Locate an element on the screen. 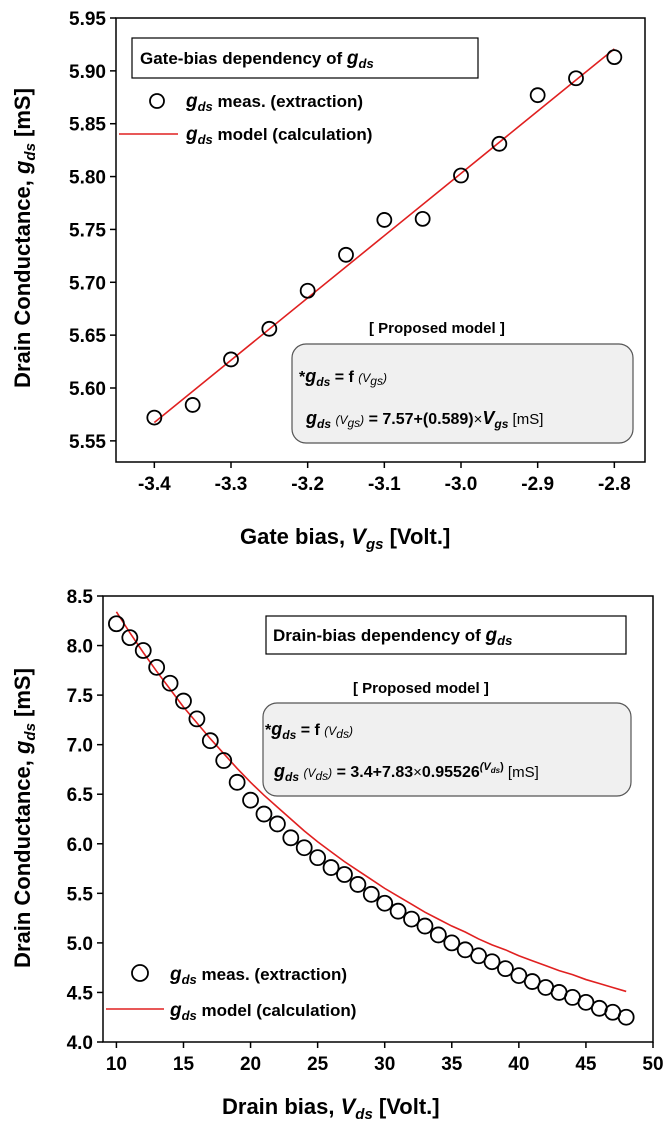  y-tick-label: 5.85 is located at coordinates (87, 125).